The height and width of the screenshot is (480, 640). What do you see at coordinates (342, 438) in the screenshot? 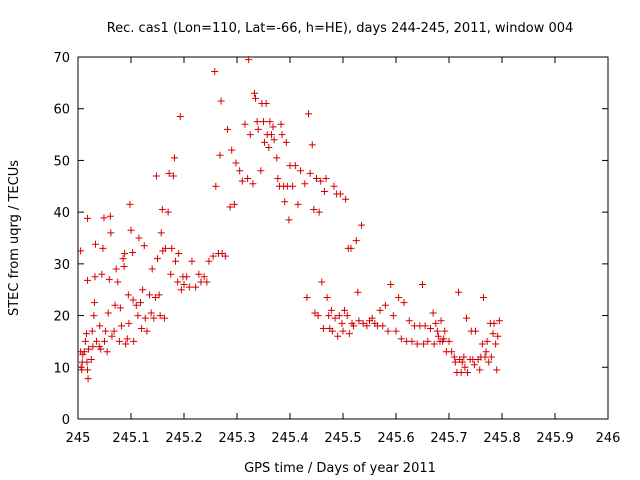
I see `x-tick-label: 245.5` at bounding box center [342, 438].